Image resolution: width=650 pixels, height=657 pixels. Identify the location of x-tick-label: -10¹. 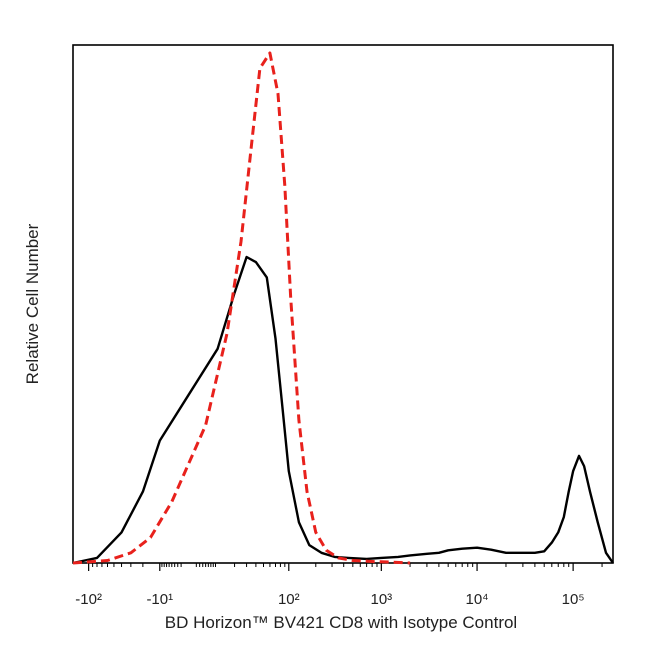
(159, 599).